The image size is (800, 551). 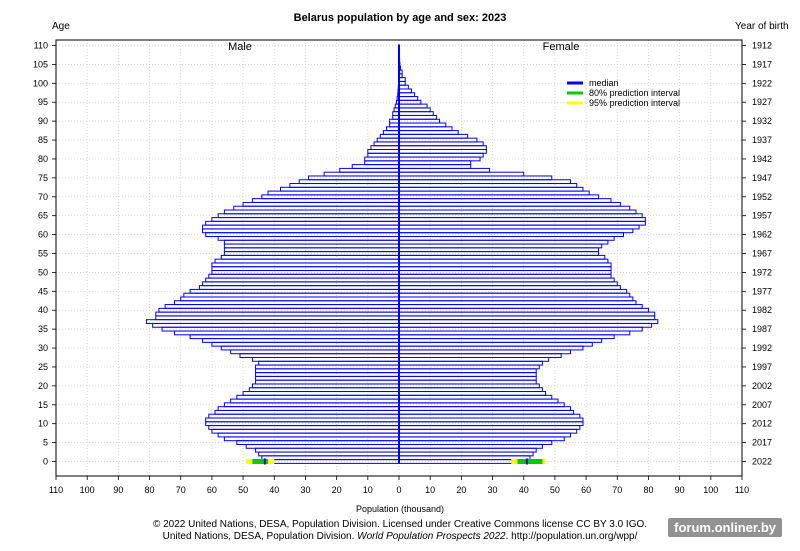 What do you see at coordinates (762, 443) in the screenshot?
I see `birth-year-tick-label: 2017` at bounding box center [762, 443].